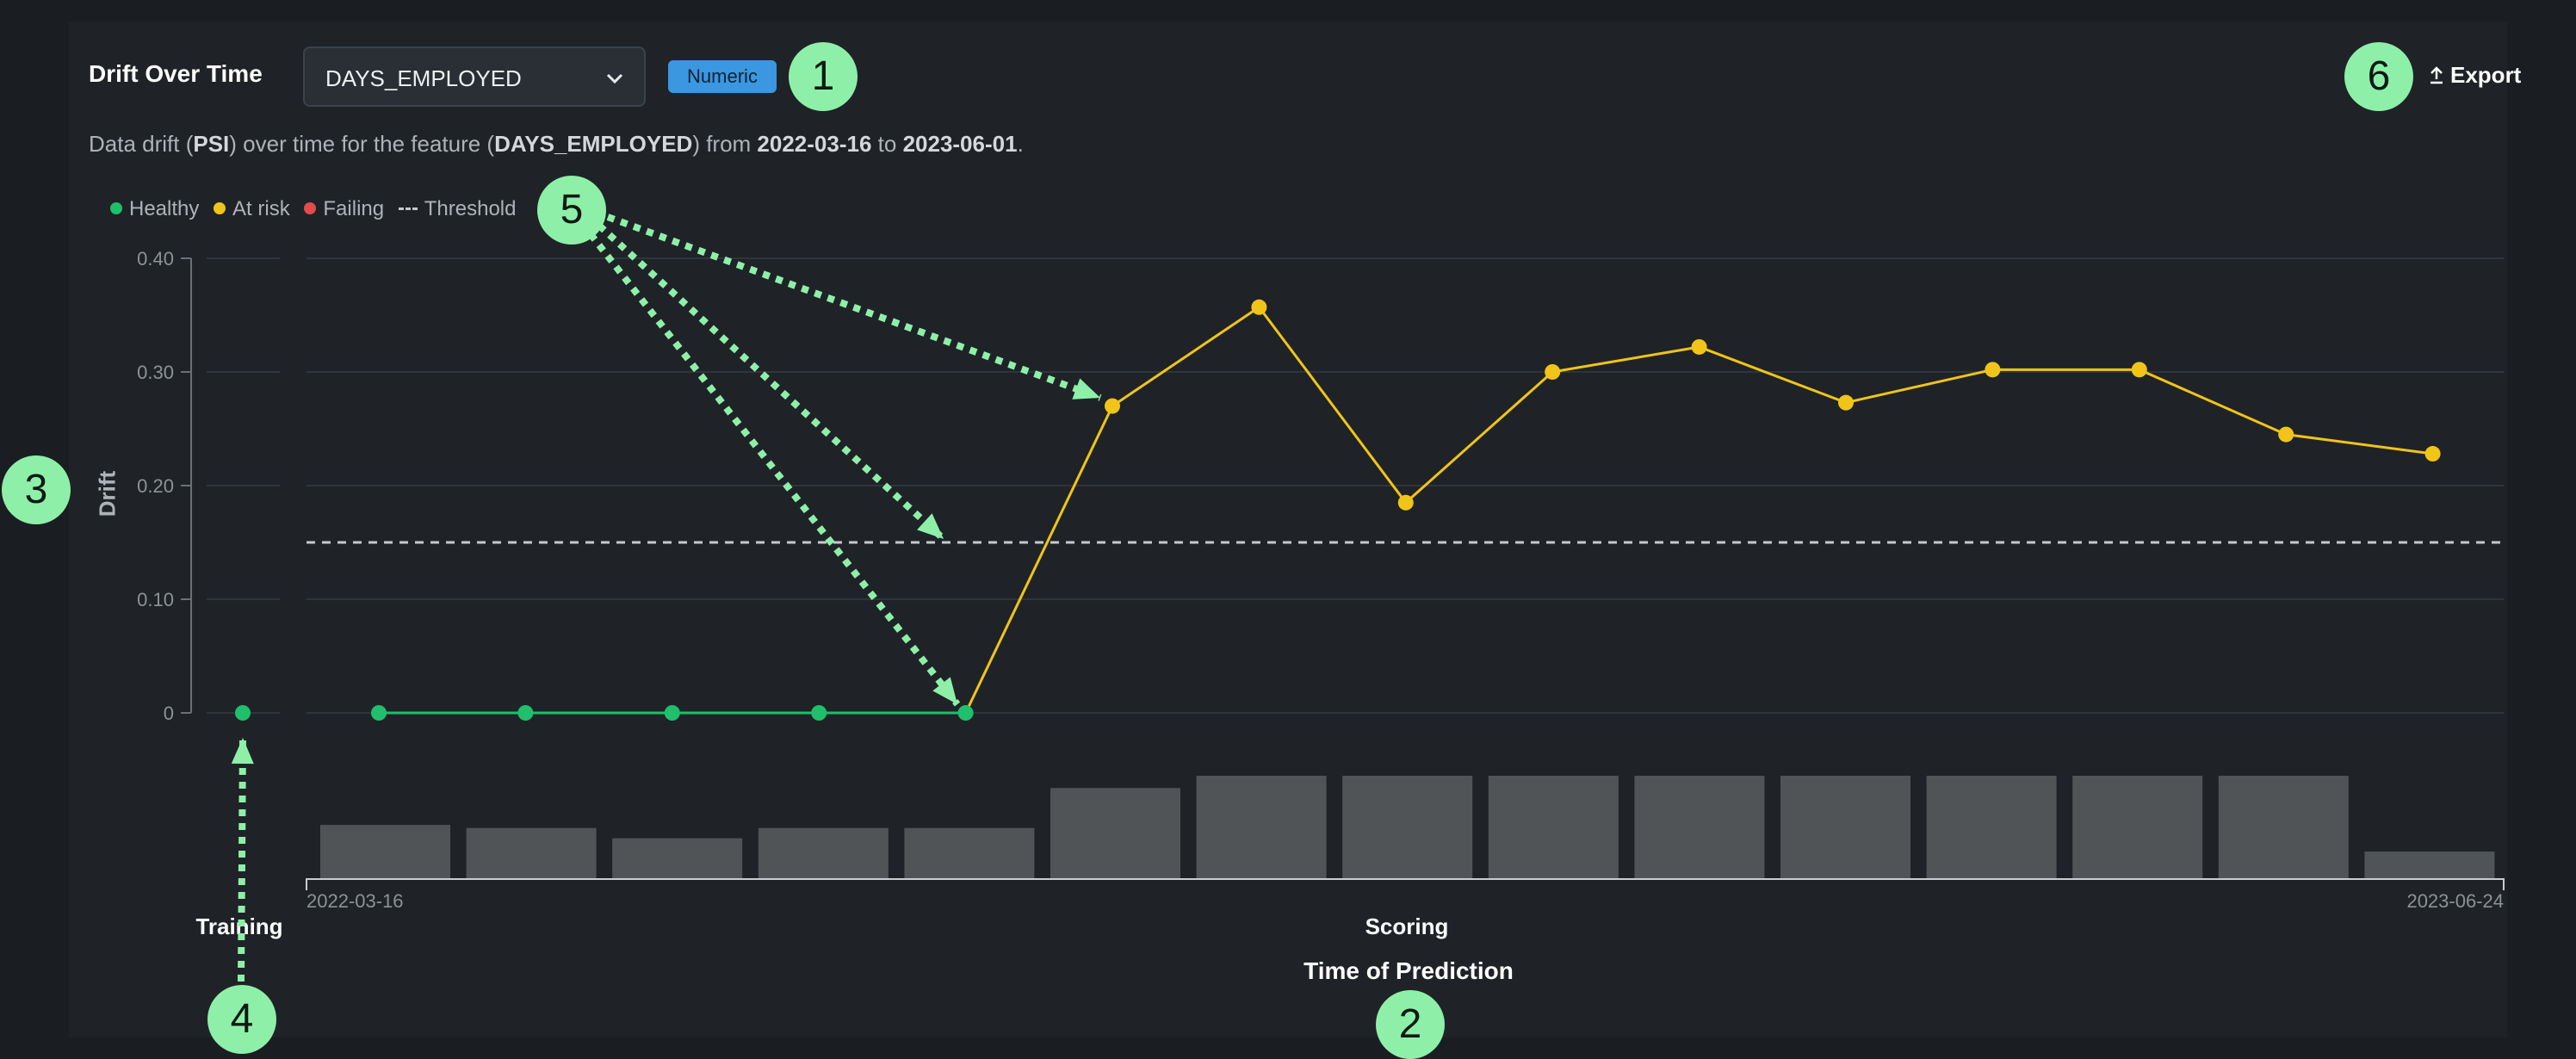 The width and height of the screenshot is (2576, 1059). I want to click on legend-failing-dot, so click(310, 208).